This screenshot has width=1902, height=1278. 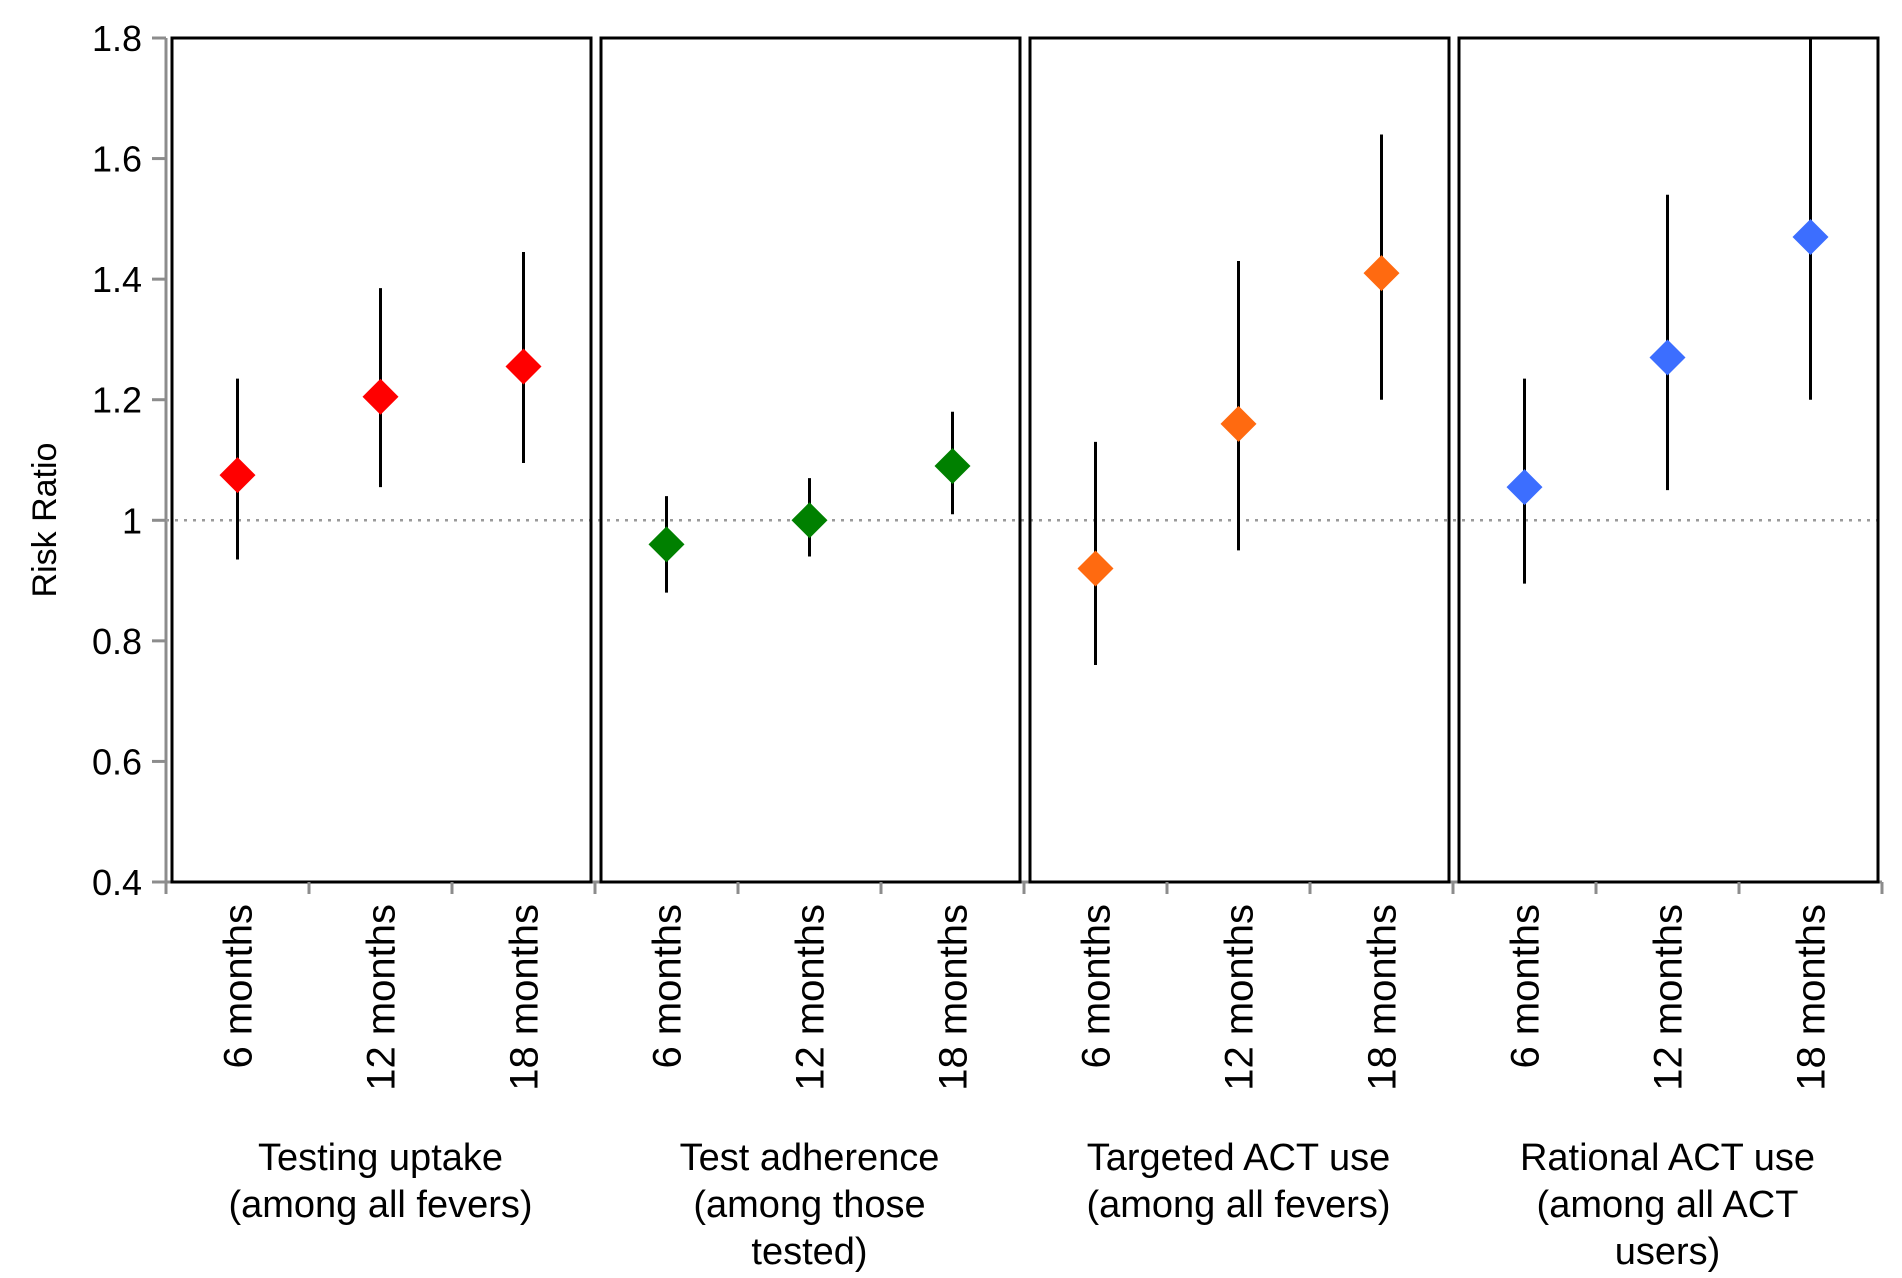 I want to click on y-tick-label: 1, so click(x=132, y=520).